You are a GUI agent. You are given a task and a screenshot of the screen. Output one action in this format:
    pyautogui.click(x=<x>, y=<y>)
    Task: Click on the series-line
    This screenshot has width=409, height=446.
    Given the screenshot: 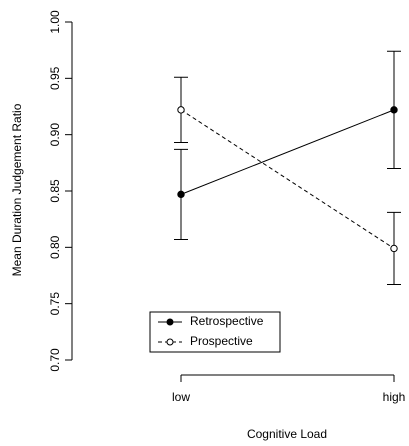 What is the action you would take?
    pyautogui.click(x=287, y=152)
    